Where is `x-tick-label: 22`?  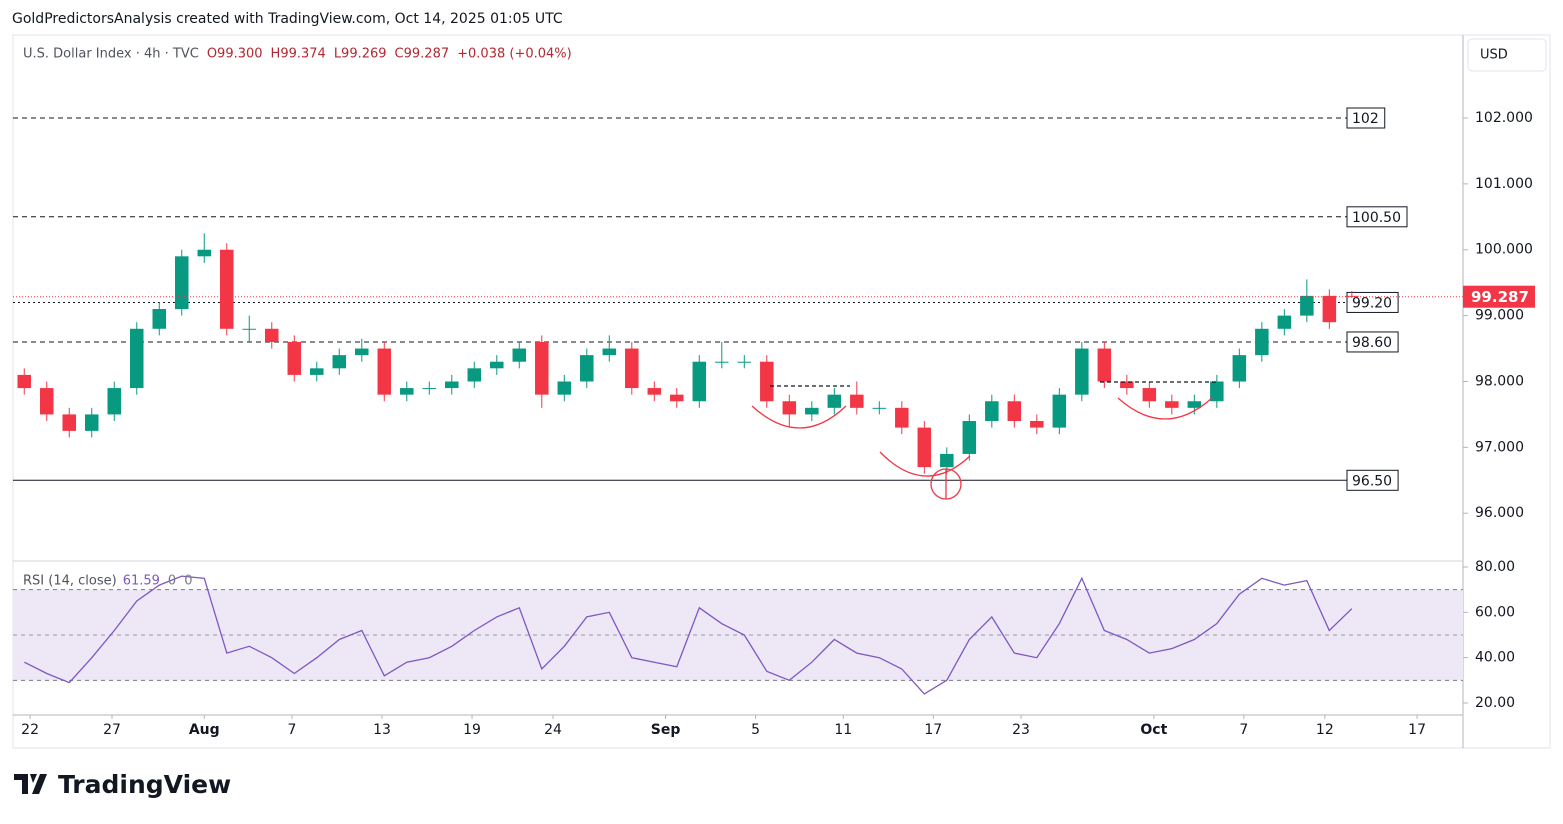
x-tick-label: 22 is located at coordinates (30, 730).